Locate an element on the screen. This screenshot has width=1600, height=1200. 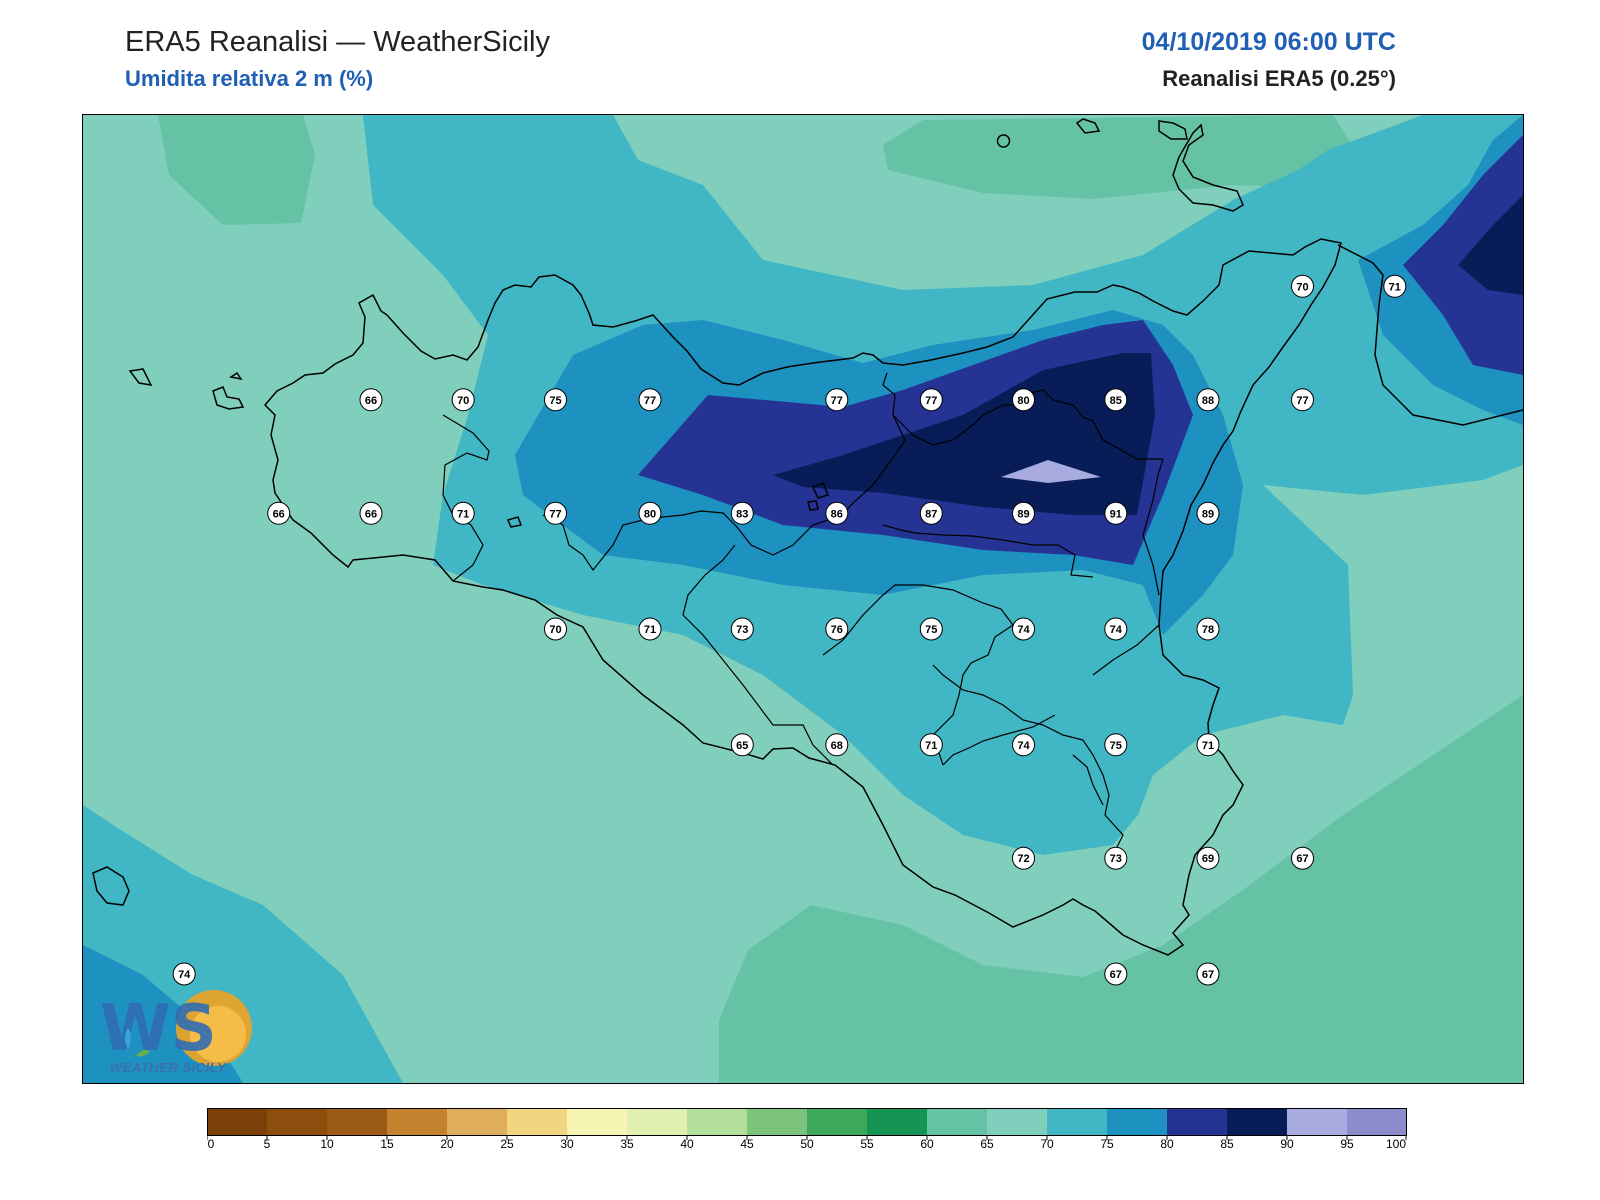
station-marker: 78 is located at coordinates (1208, 629).